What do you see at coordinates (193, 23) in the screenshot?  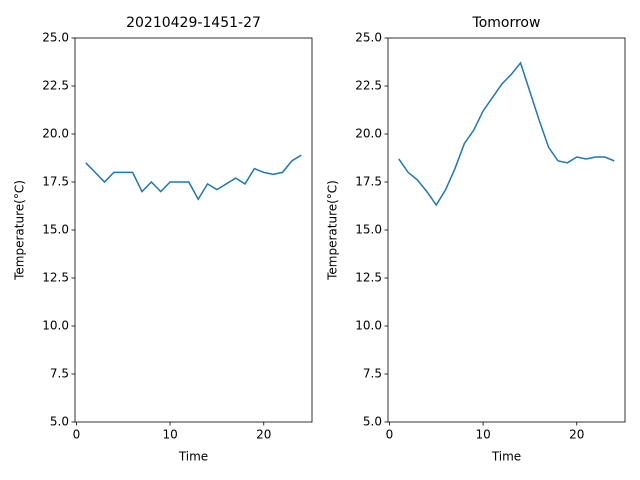 I see `subplot-title: 20210429-1451-27` at bounding box center [193, 23].